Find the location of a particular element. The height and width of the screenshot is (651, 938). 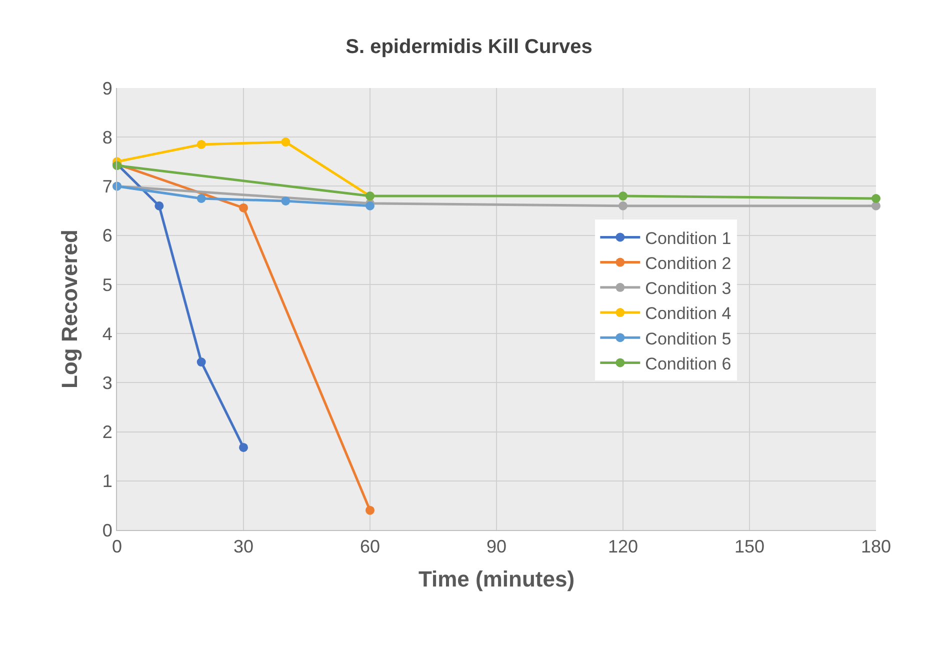

x-tick-label: 120 is located at coordinates (623, 546).